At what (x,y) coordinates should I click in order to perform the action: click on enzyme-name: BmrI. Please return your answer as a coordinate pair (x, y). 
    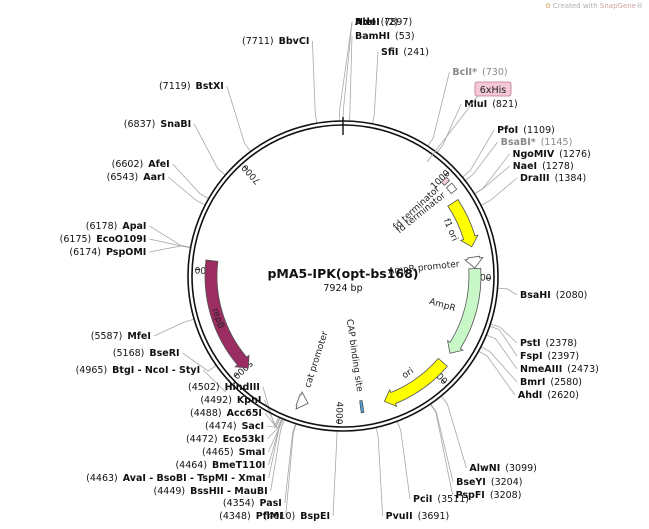
    Looking at the image, I should click on (532, 382).